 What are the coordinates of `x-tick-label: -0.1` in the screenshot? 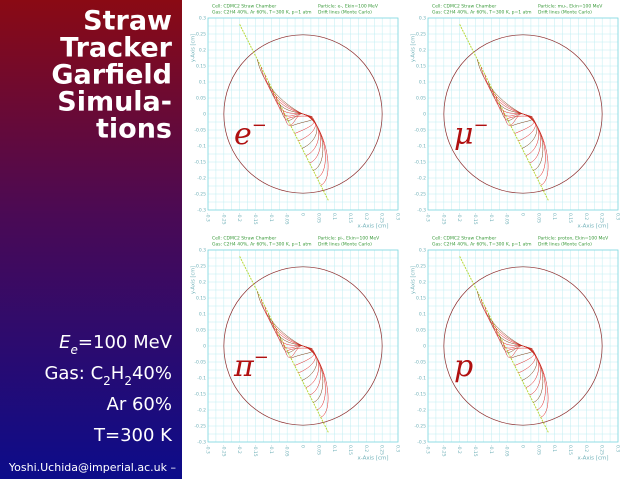 It's located at (491, 449).